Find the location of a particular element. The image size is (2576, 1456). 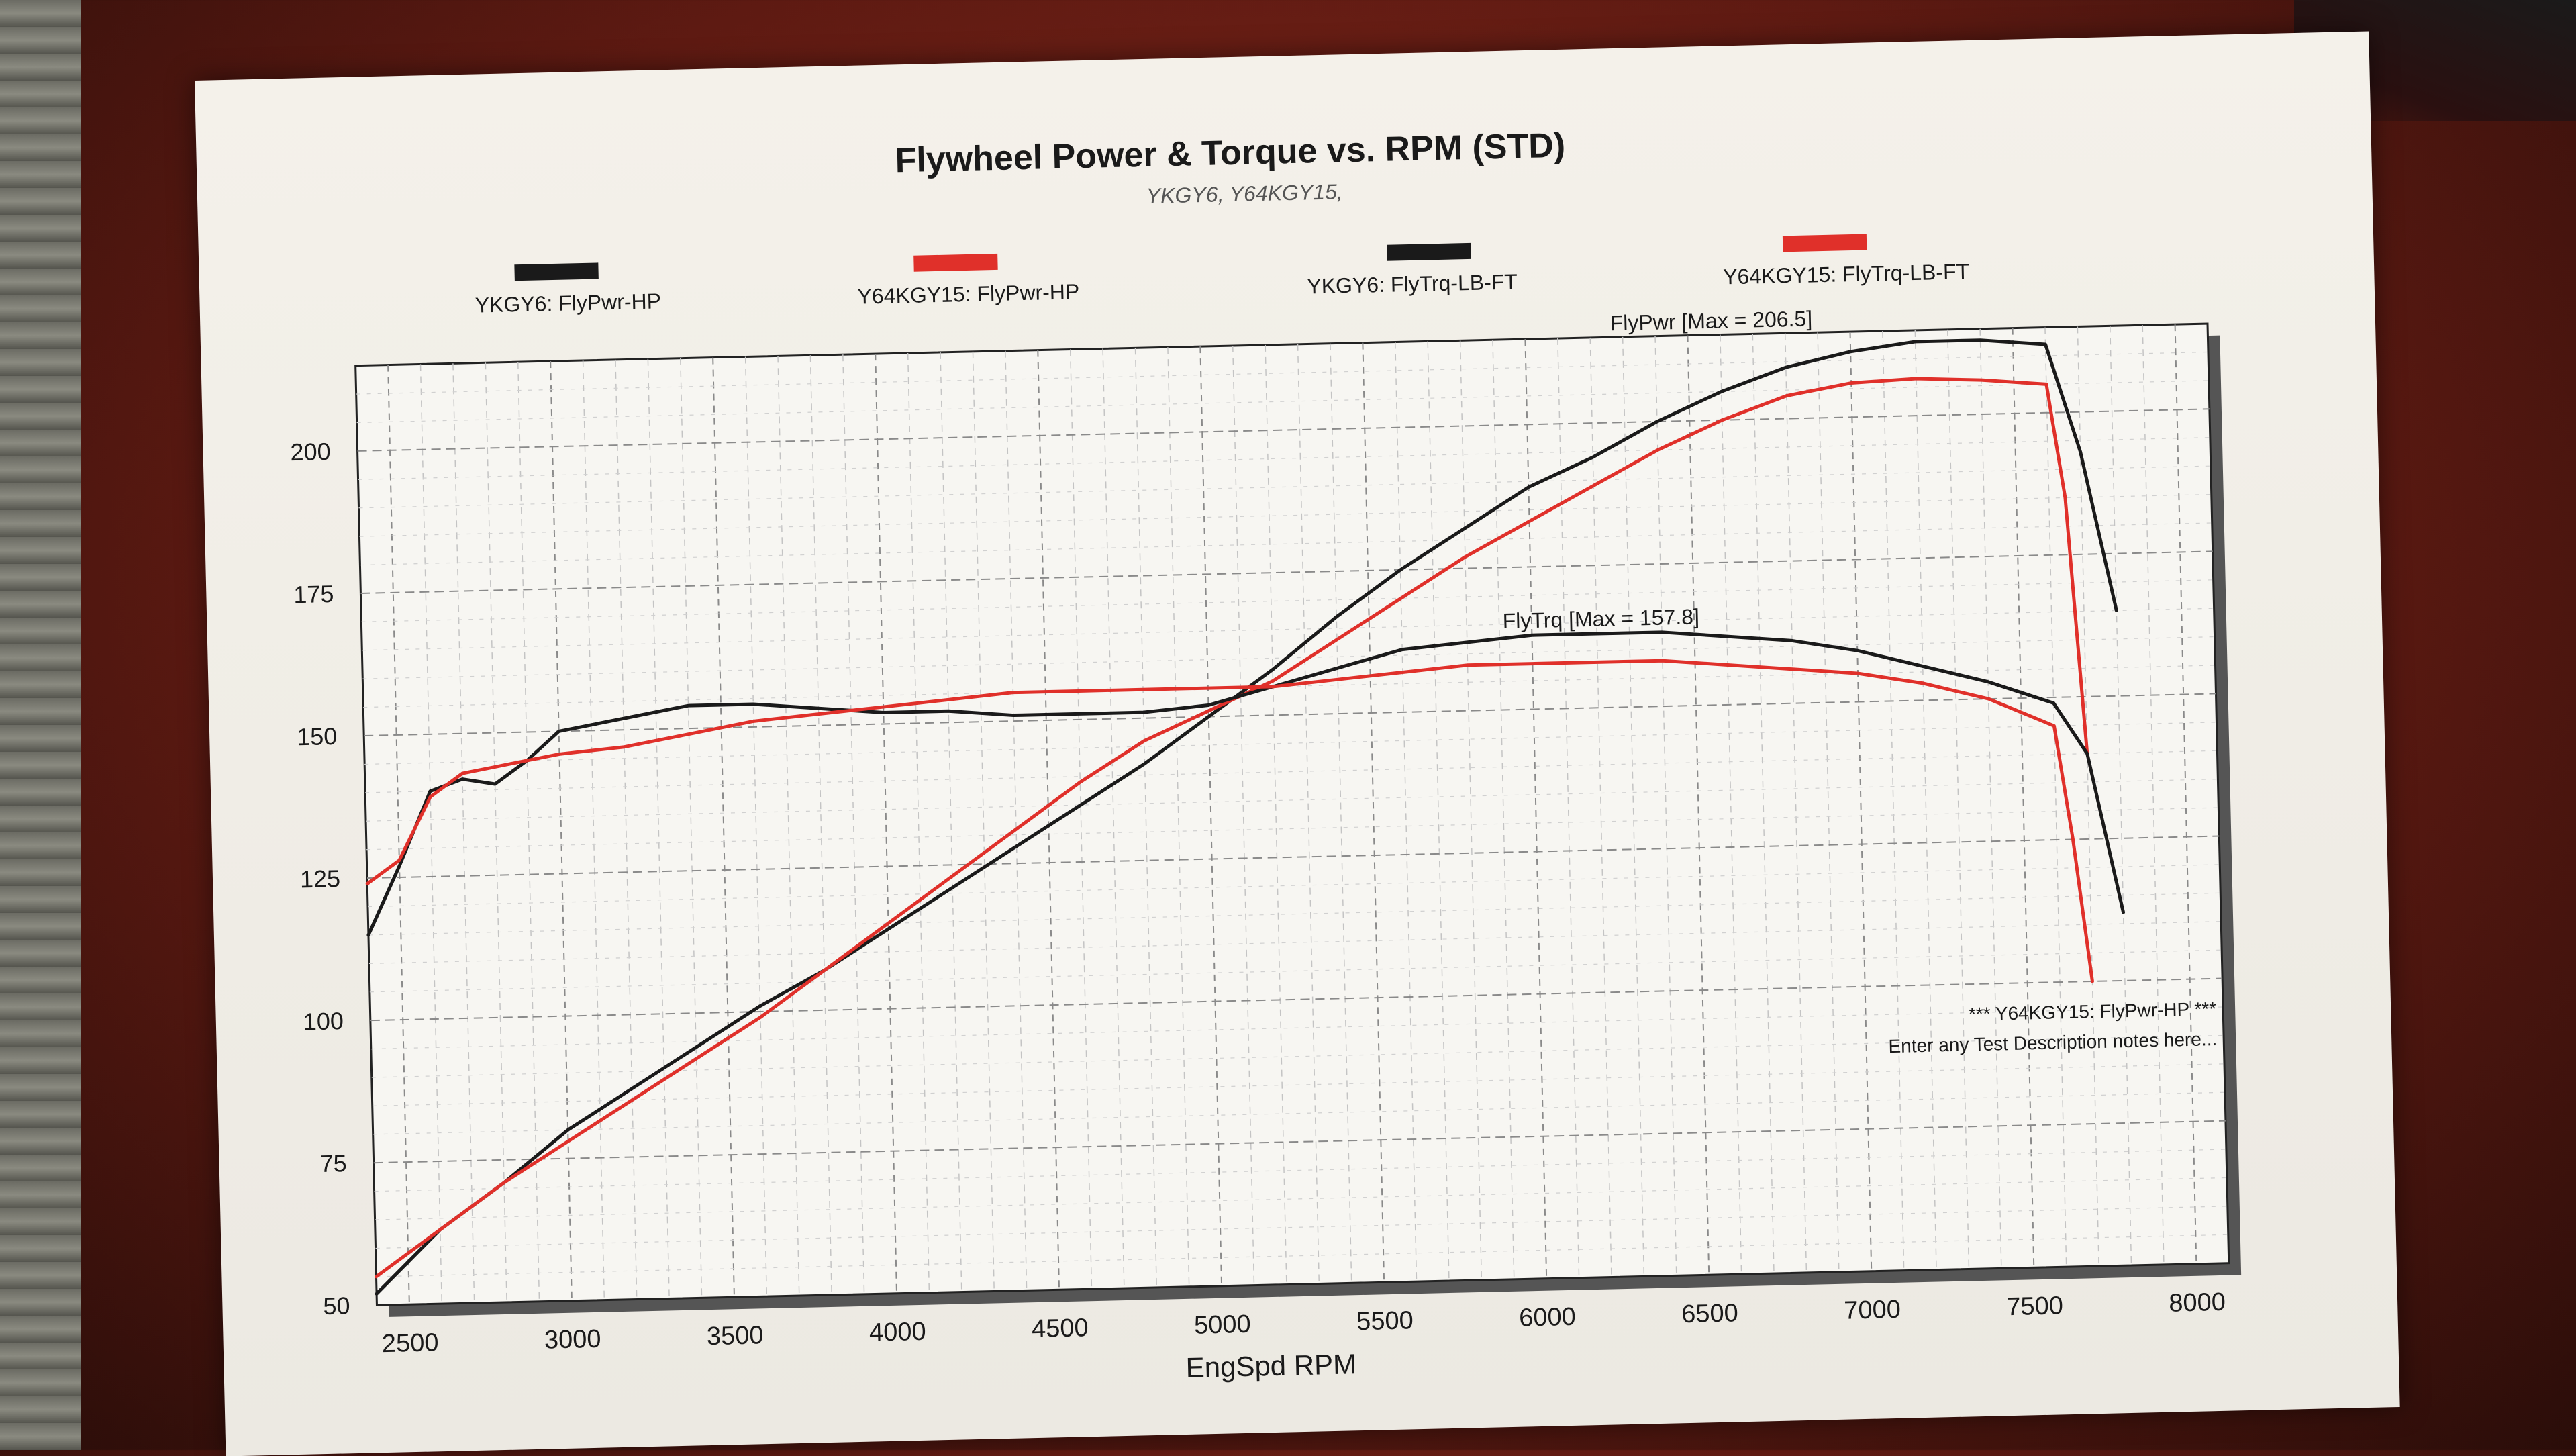

legend-swatch-ykgy6-torque is located at coordinates (1429, 251).